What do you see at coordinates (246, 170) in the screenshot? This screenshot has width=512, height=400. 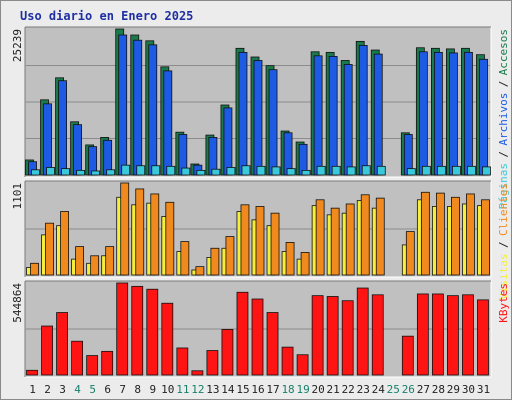 I see `bar-páginas-day-15` at bounding box center [246, 170].